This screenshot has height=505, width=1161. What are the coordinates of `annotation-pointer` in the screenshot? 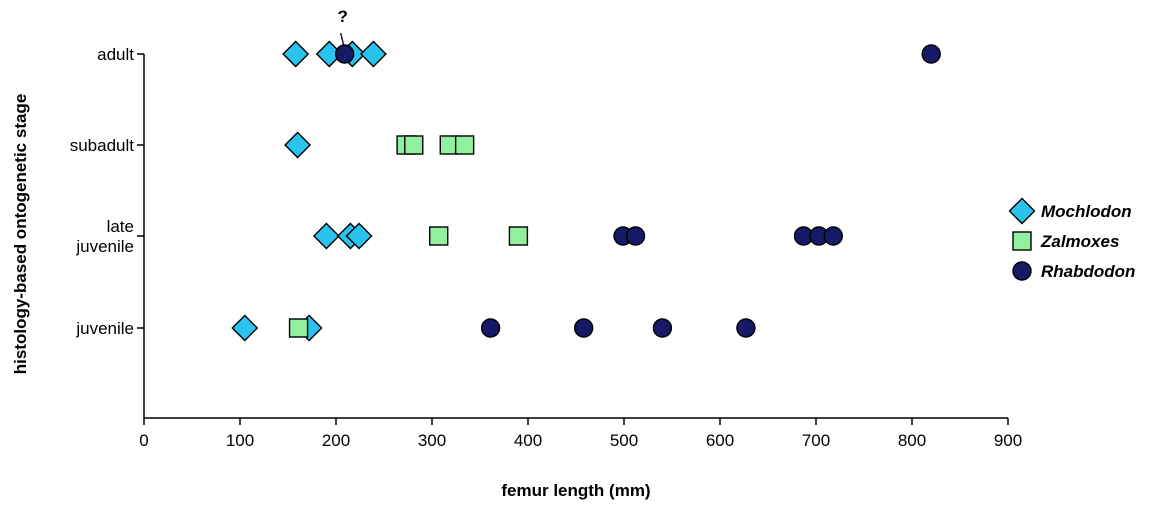 It's located at (342, 39).